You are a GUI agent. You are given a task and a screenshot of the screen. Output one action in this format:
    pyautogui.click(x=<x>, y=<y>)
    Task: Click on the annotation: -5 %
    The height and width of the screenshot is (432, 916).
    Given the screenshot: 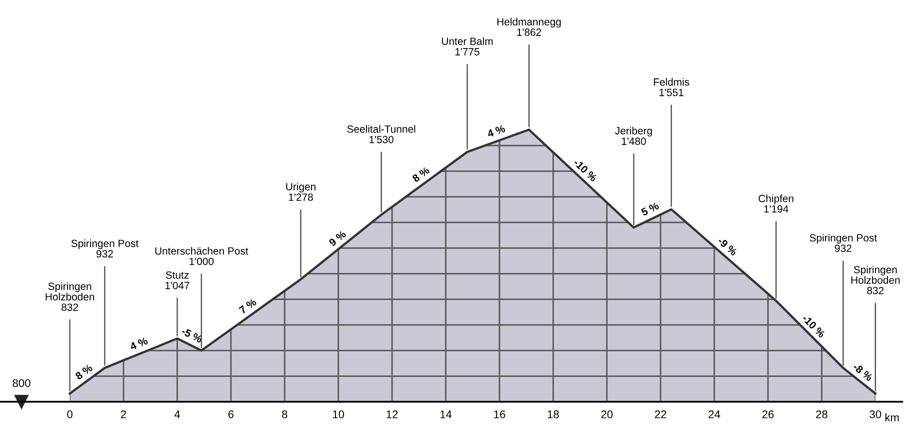 What is the action you would take?
    pyautogui.click(x=192, y=335)
    